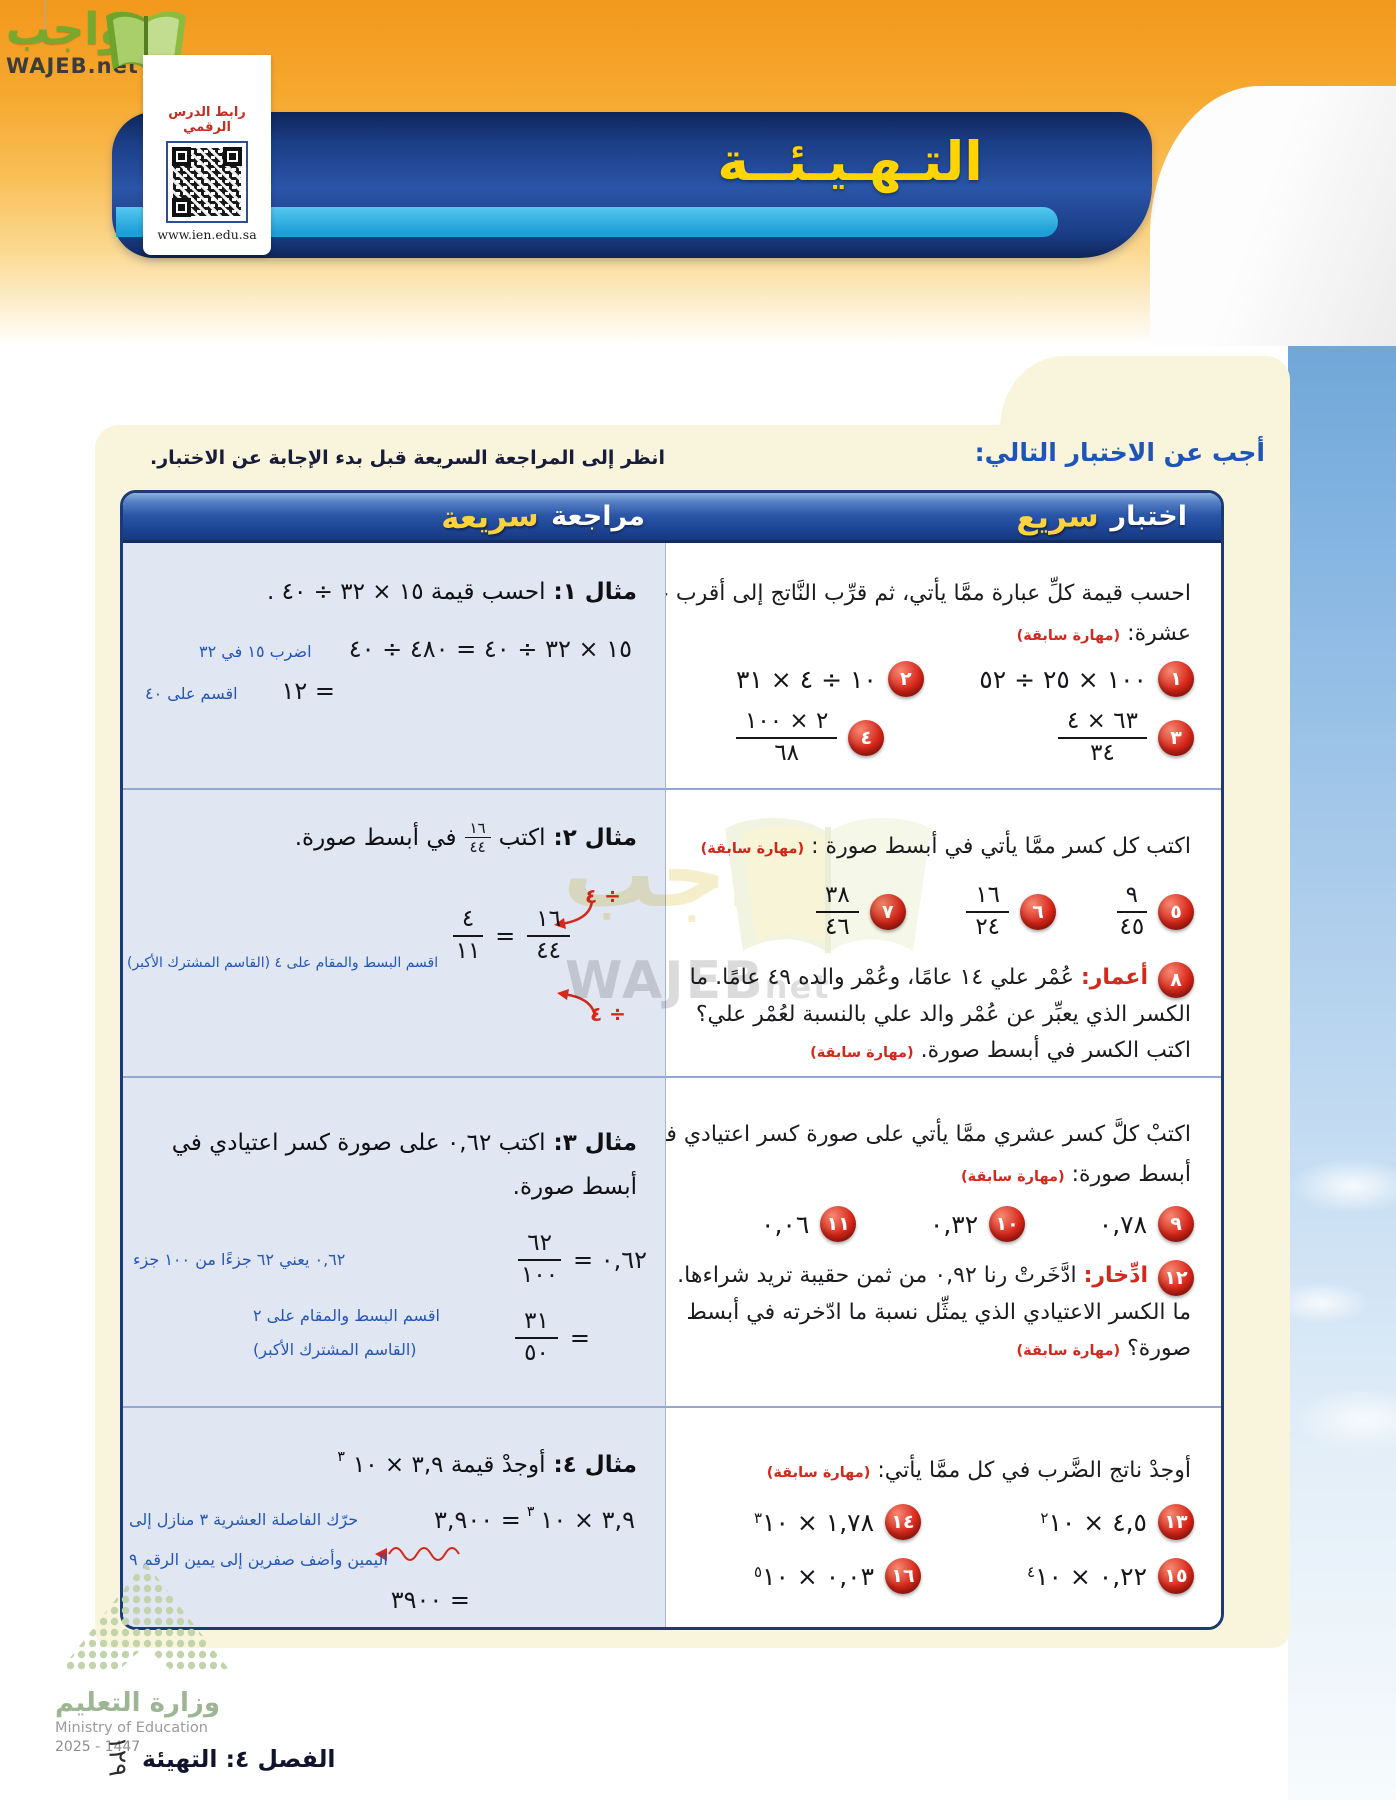 The image size is (1396, 1800). Describe the element at coordinates (137, 1703) in the screenshot. I see `ministry-name-arabic: وزارة التعليم` at that location.